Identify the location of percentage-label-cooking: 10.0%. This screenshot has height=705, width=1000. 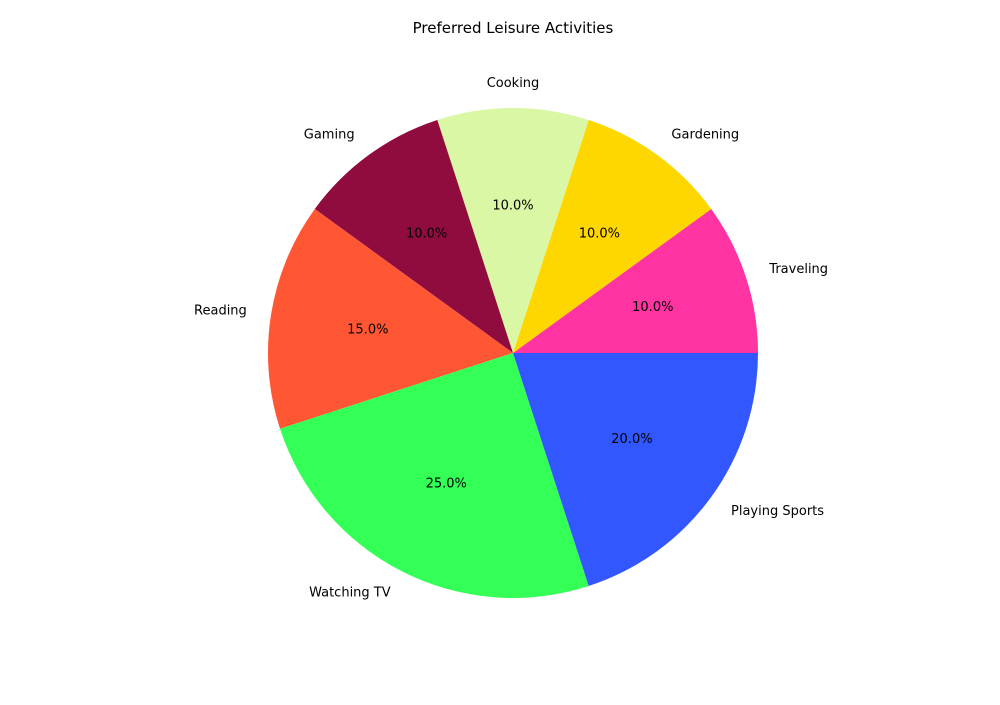
(512, 206).